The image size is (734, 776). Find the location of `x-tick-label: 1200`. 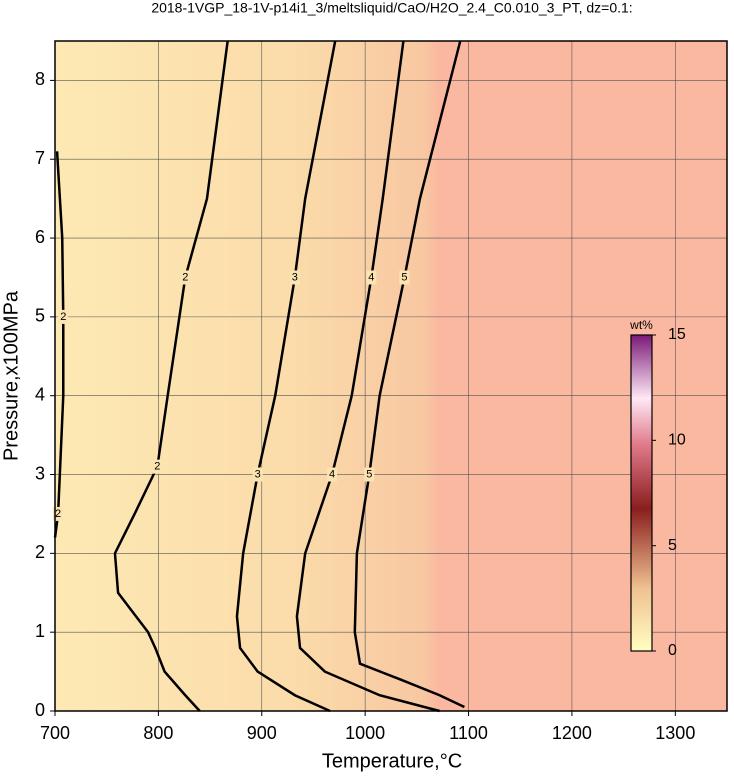

x-tick-label: 1200 is located at coordinates (572, 733).